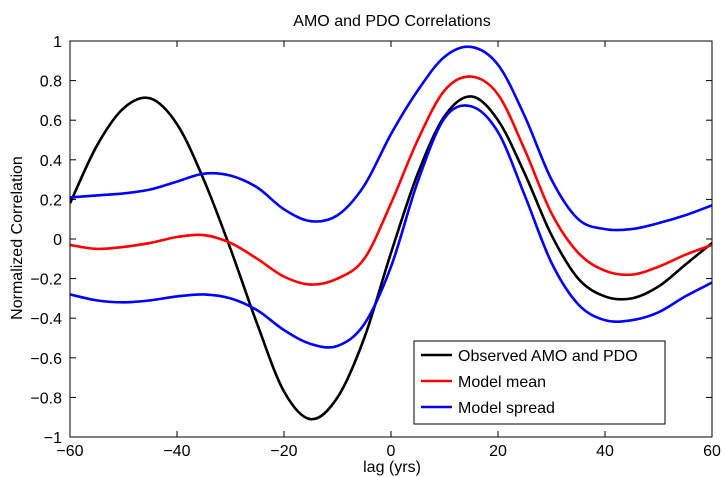  I want to click on y-tick-label: 0.8, so click(51, 82).